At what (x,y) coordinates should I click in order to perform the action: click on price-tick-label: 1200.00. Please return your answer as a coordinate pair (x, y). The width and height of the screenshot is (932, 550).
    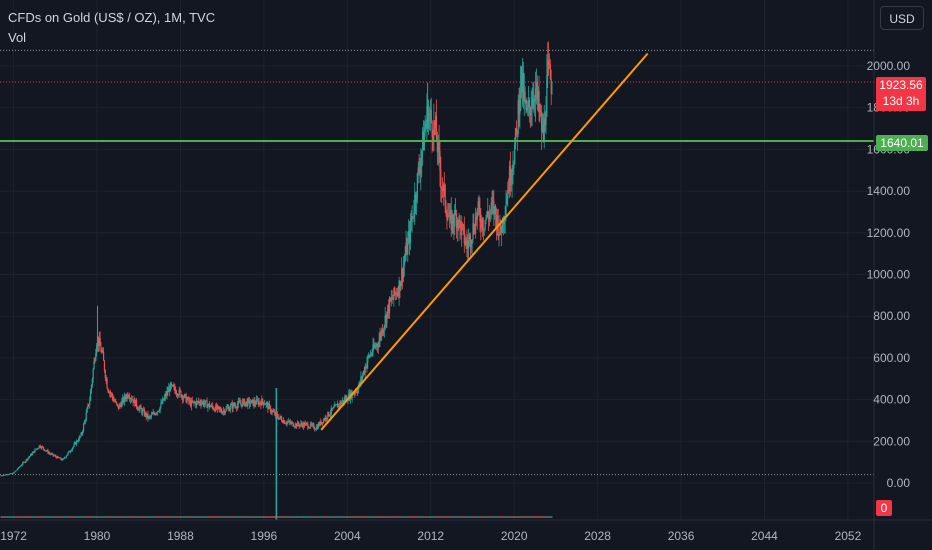
    Looking at the image, I should click on (889, 233).